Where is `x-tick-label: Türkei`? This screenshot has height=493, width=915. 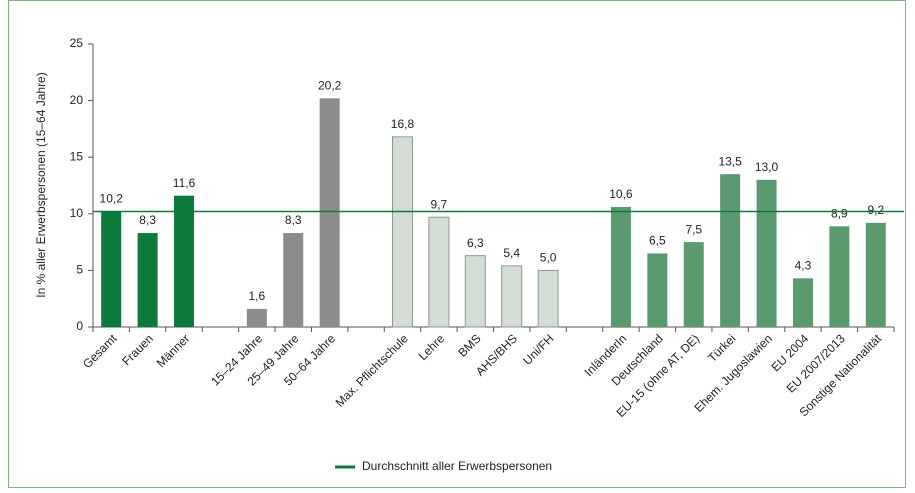 x-tick-label: Türkei is located at coordinates (721, 347).